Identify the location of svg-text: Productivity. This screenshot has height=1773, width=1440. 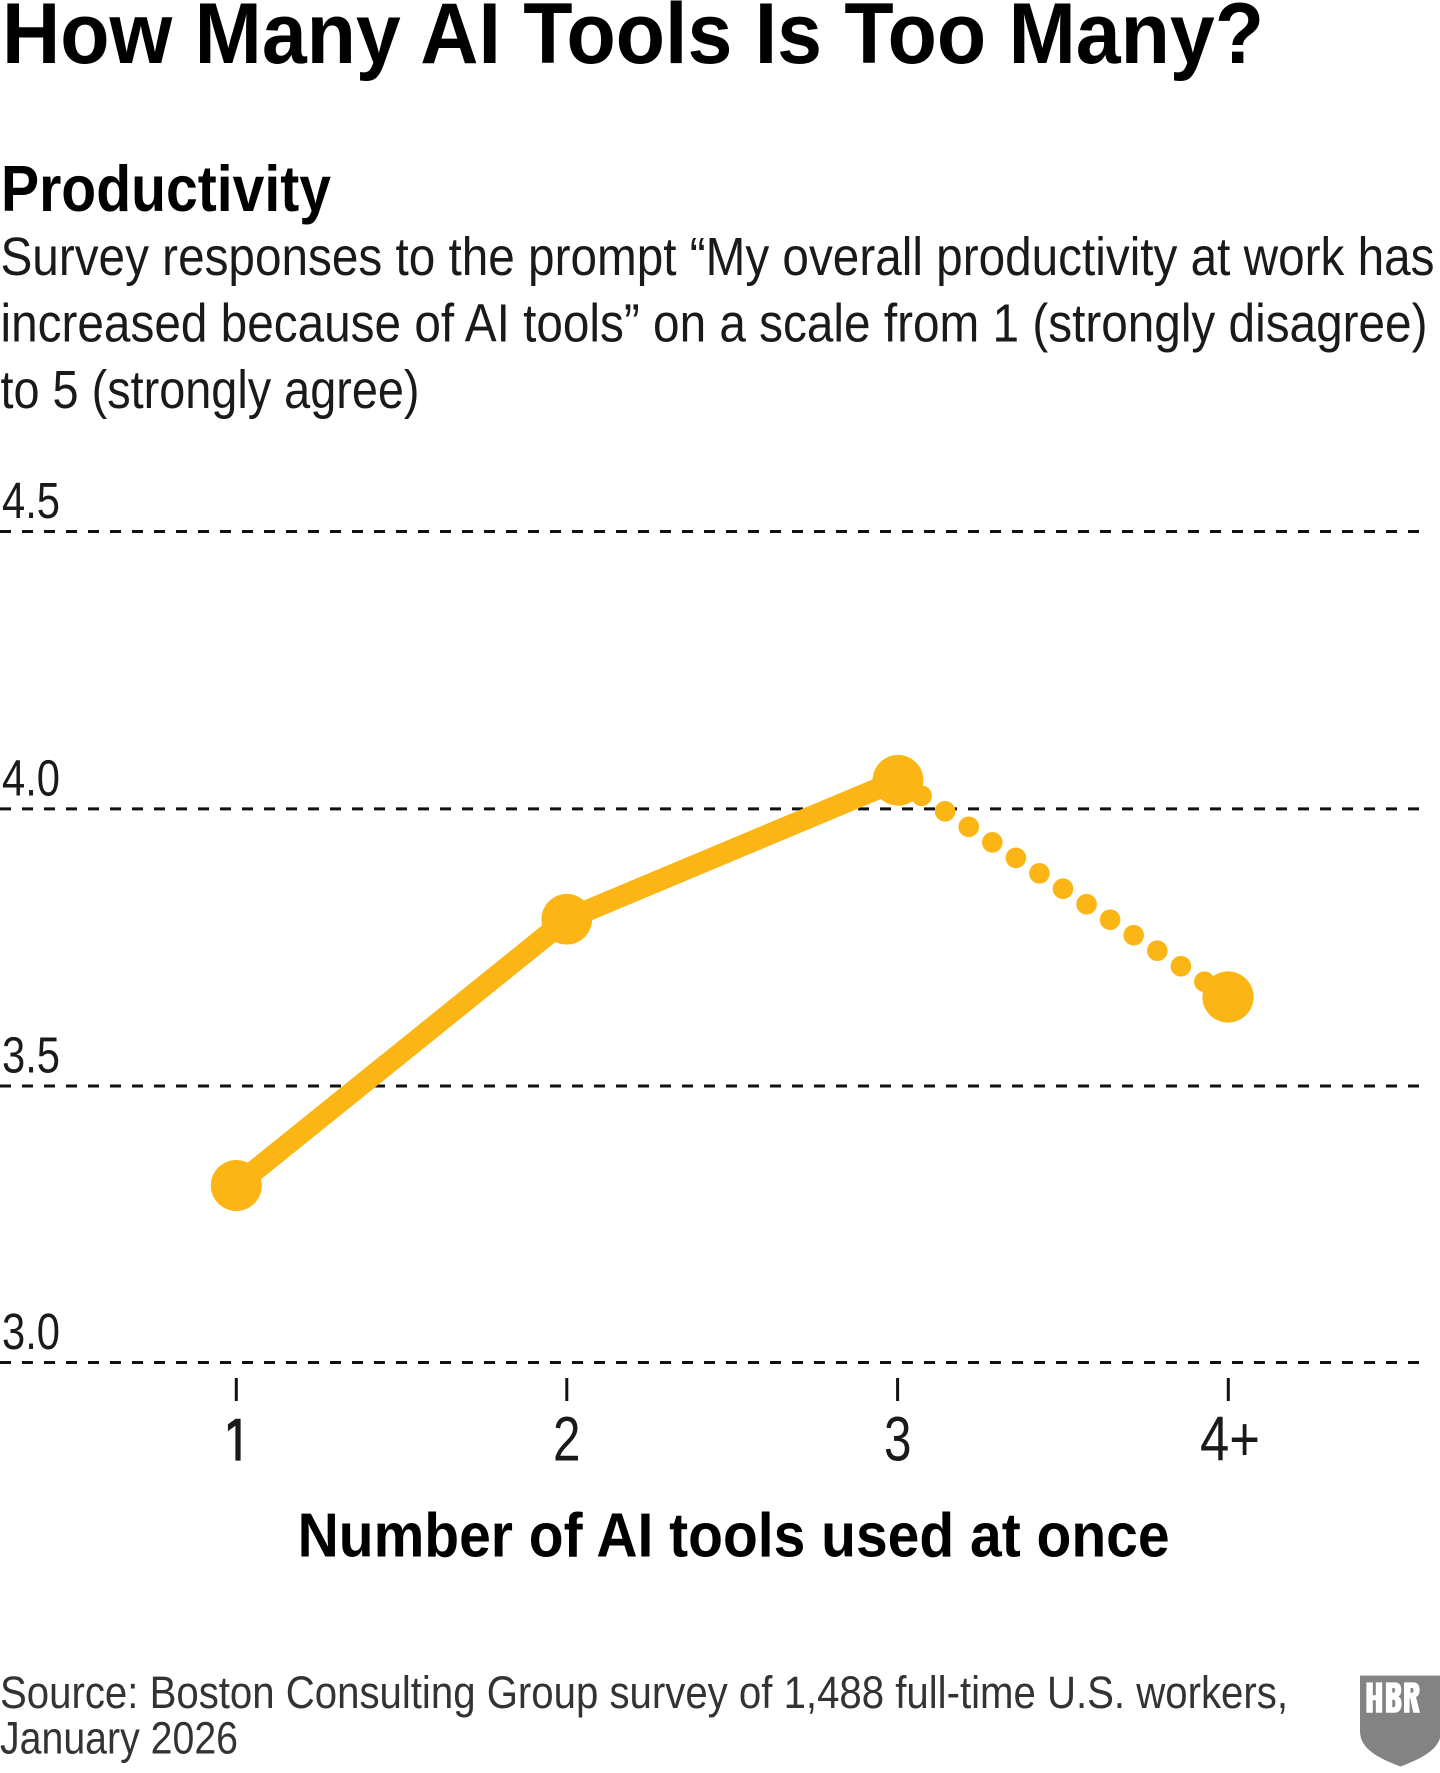
(166, 189).